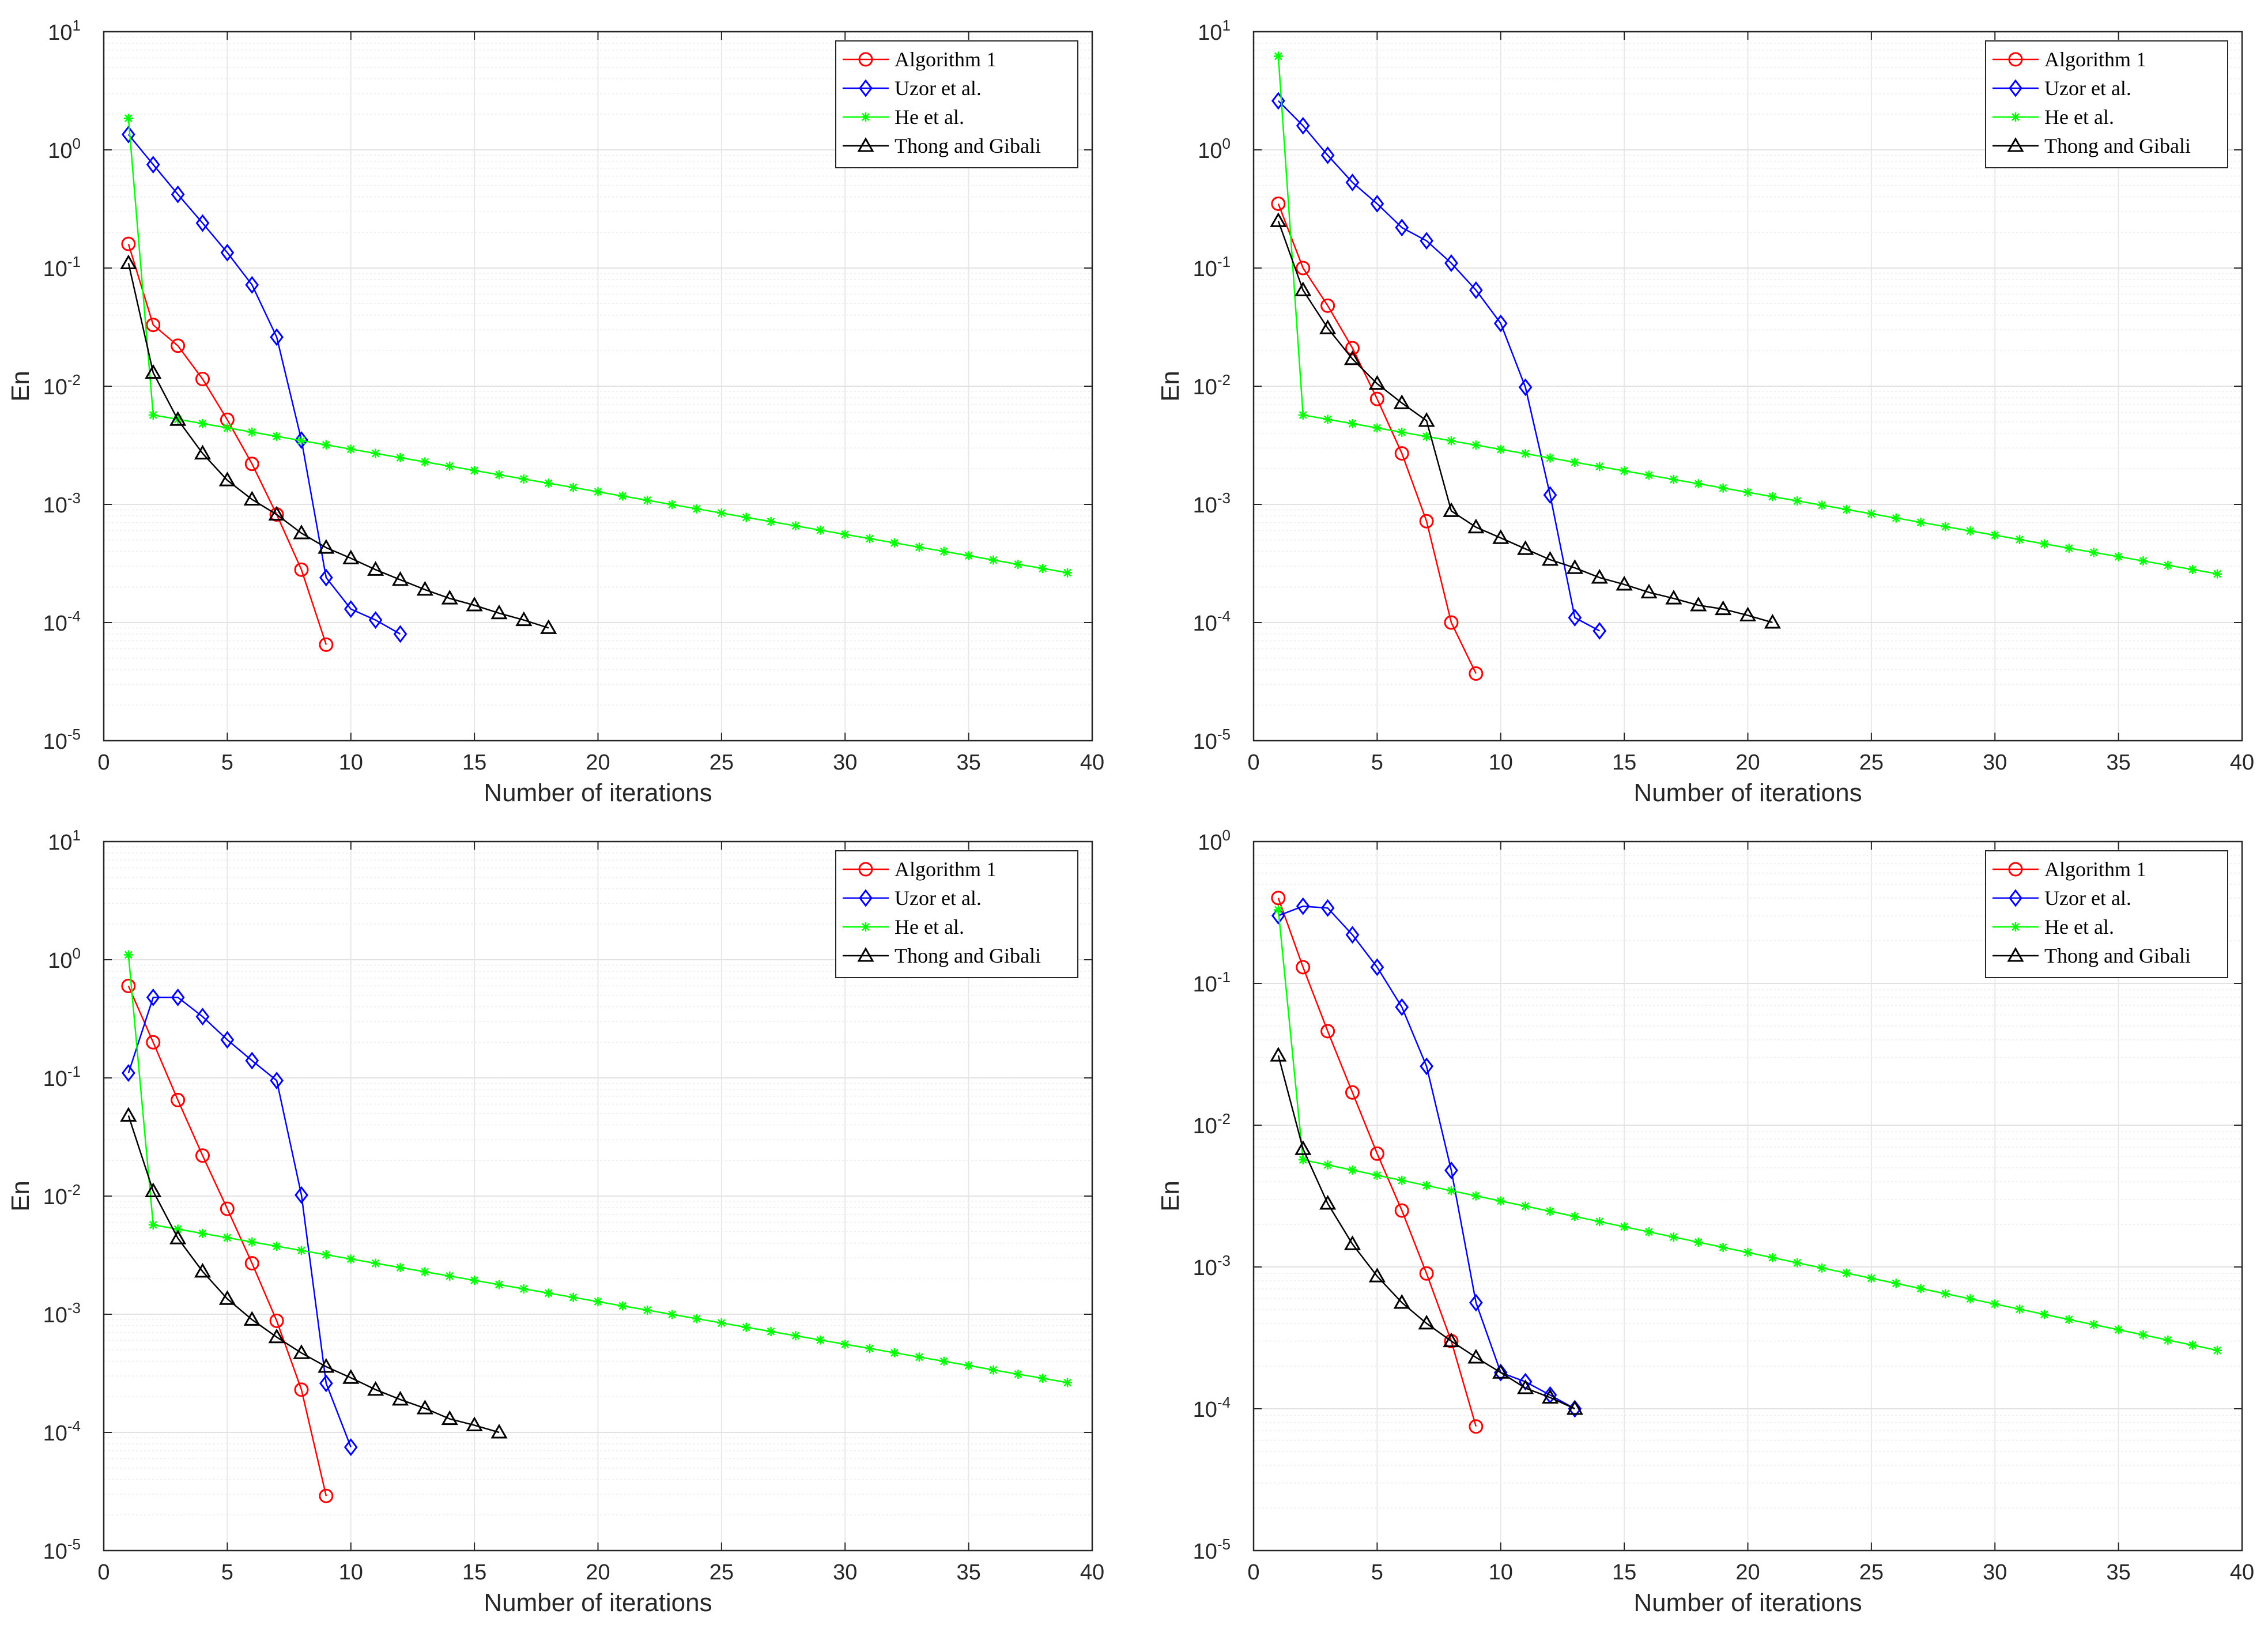  I want to click on x-tick-label: 10, so click(1501, 762).